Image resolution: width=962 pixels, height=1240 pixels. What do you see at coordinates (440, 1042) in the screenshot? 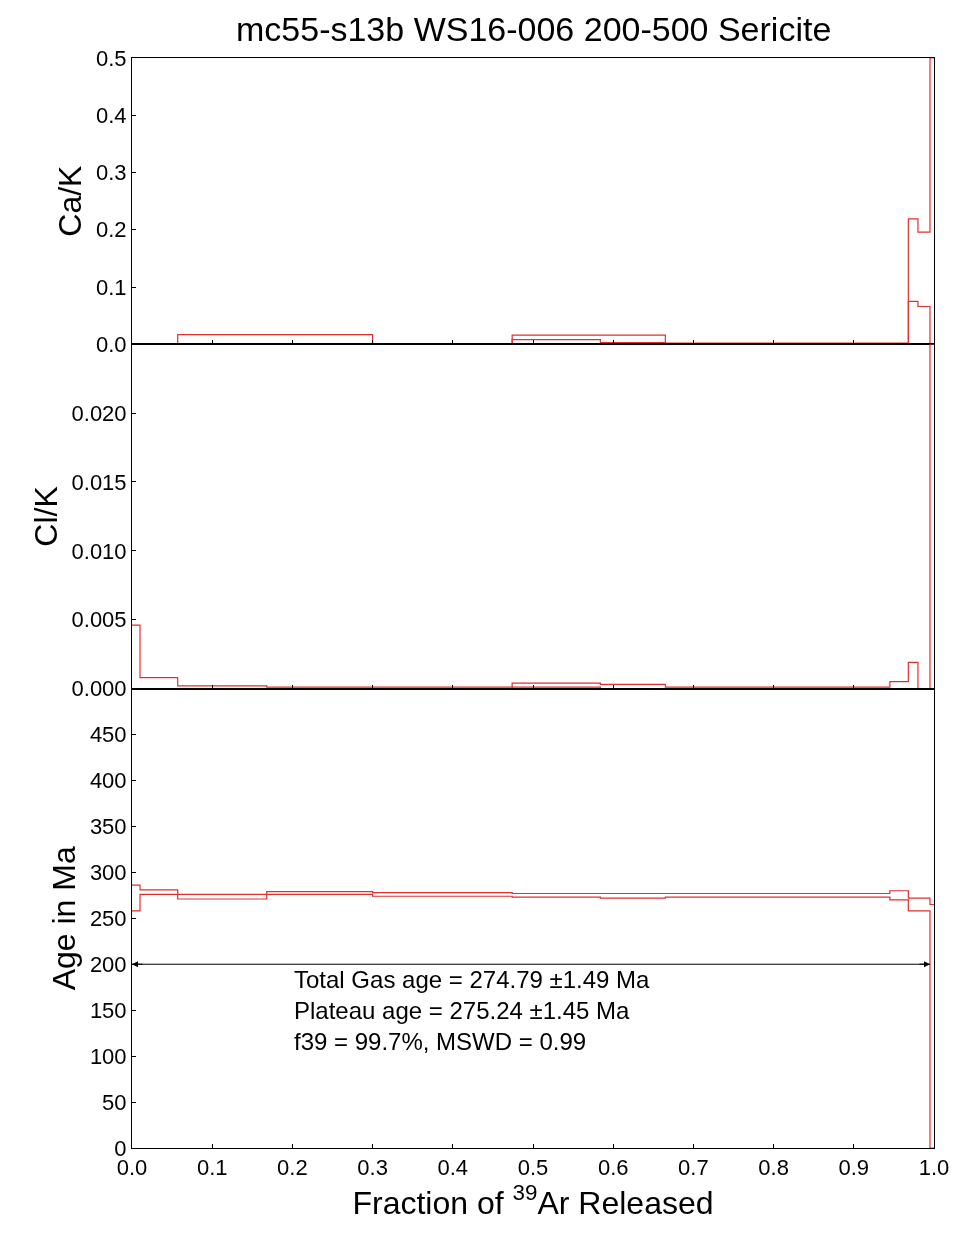
I see `annotation: f39 = 99.7%, MSWD = 0.99` at bounding box center [440, 1042].